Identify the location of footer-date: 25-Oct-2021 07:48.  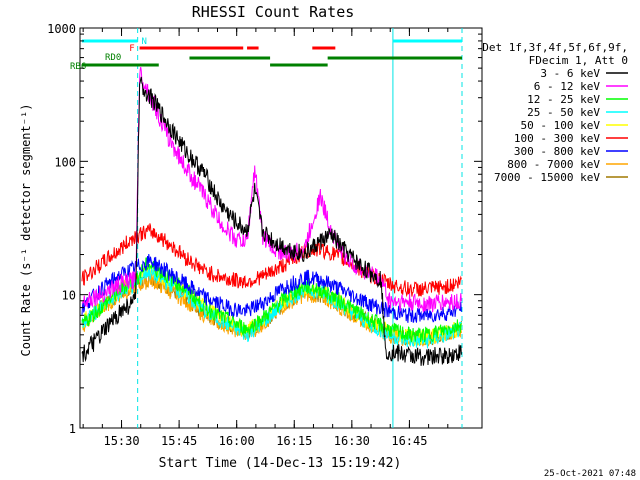
(590, 474).